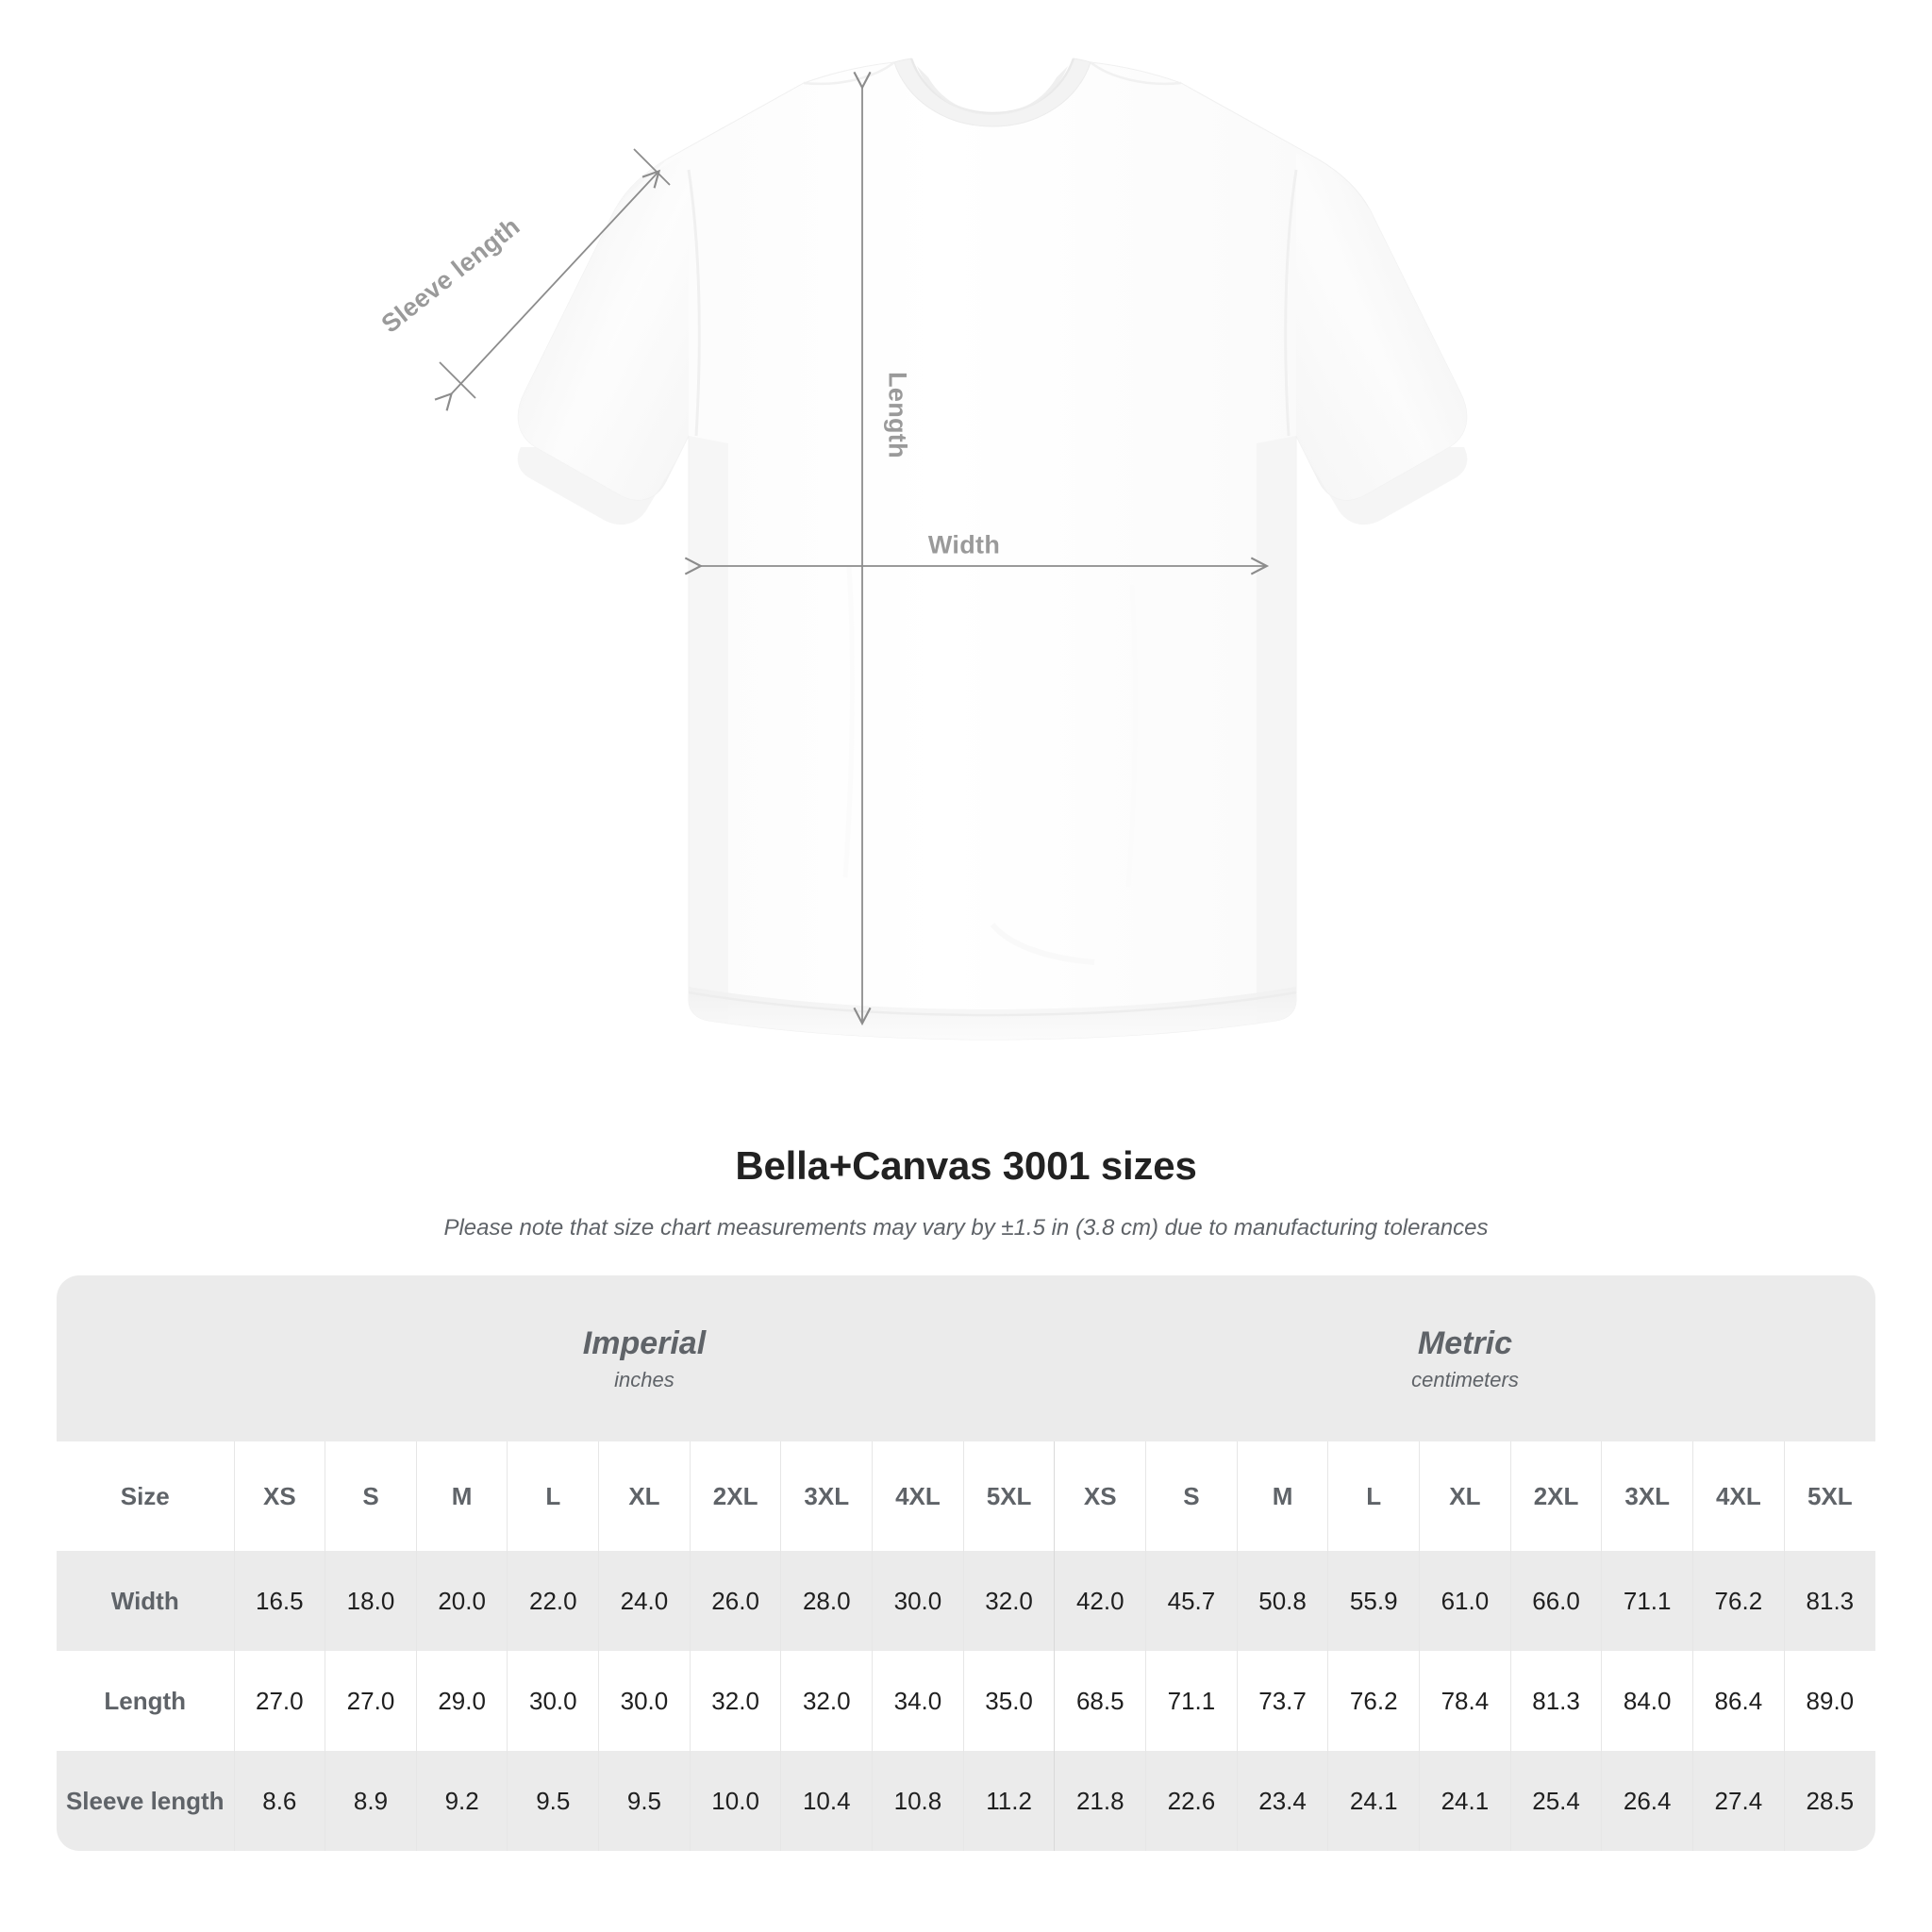 Image resolution: width=1932 pixels, height=1932 pixels. What do you see at coordinates (279, 1801) in the screenshot?
I see `cell-sleeve-length-imperial-xs: 8.6` at bounding box center [279, 1801].